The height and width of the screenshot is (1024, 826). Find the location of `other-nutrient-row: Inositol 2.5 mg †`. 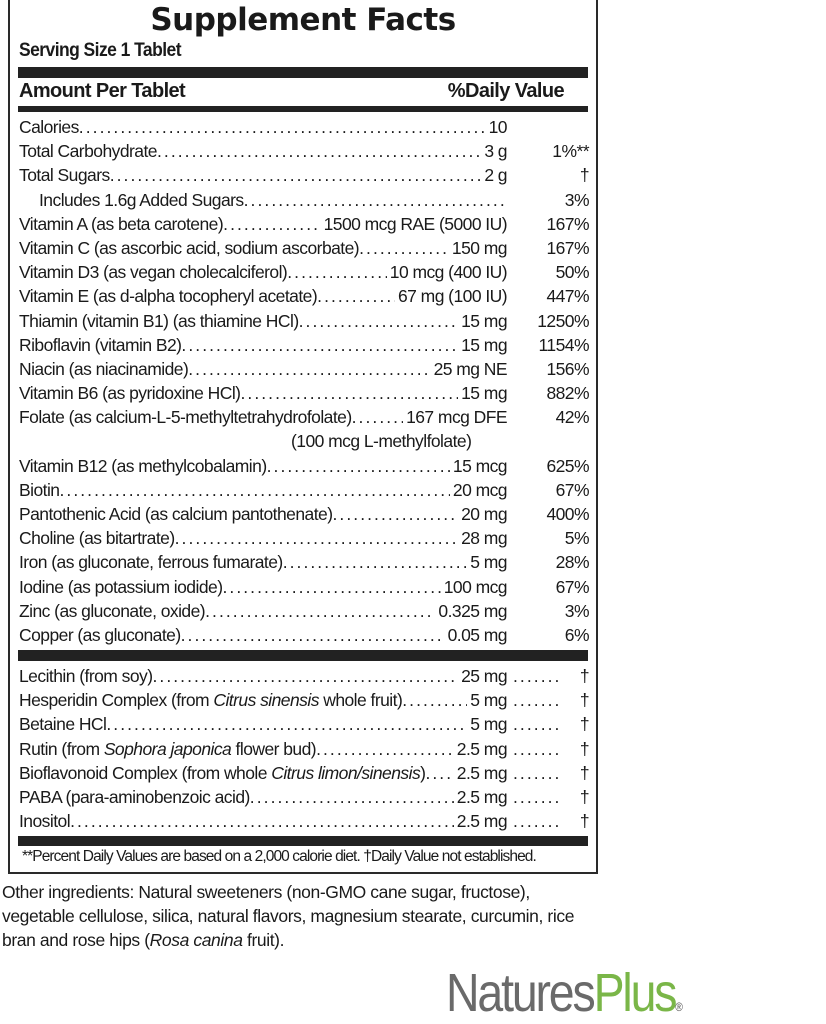

other-nutrient-row: Inositol 2.5 mg † is located at coordinates (304, 821).